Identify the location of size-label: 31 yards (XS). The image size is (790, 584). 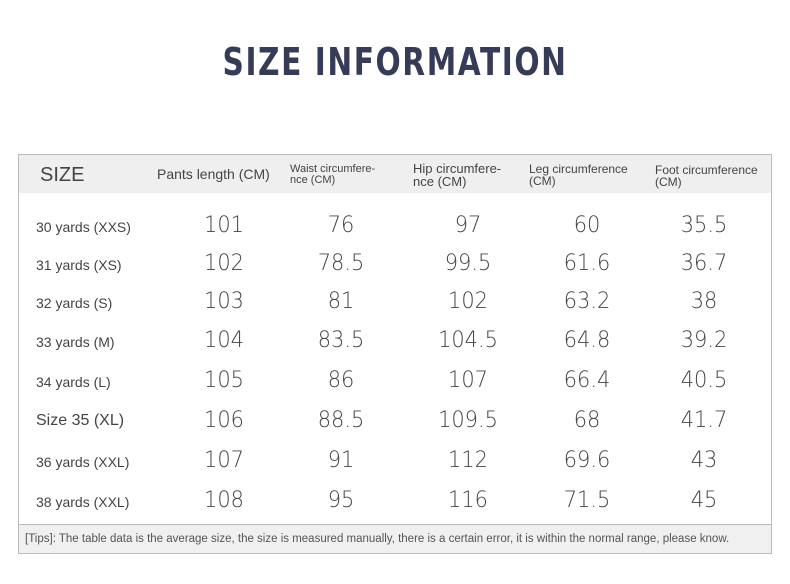
(79, 265).